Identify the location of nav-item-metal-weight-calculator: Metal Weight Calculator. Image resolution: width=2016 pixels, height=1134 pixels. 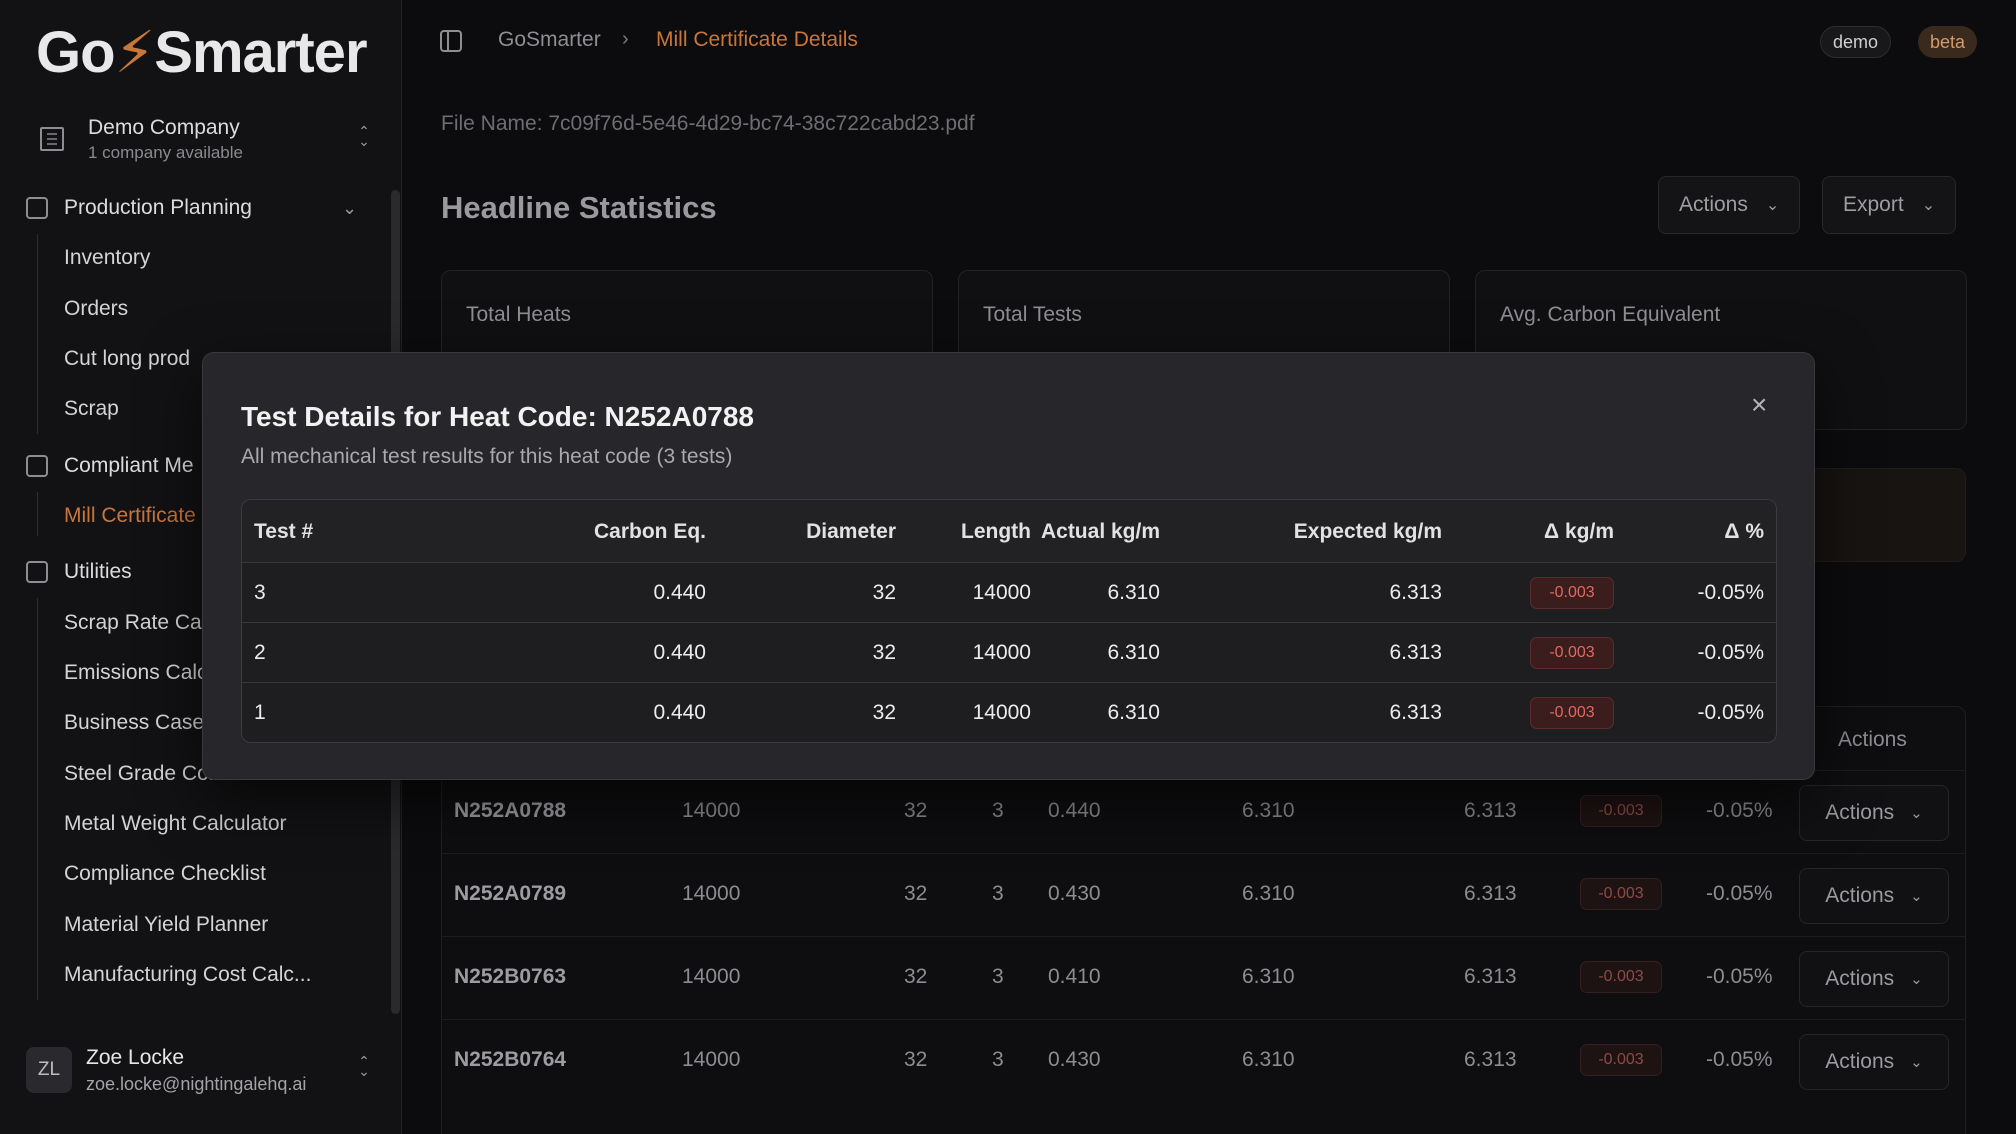
(175, 823).